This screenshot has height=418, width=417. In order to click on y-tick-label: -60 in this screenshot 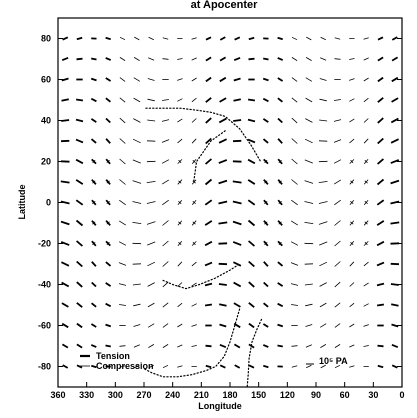, I will do `click(44, 326)`.